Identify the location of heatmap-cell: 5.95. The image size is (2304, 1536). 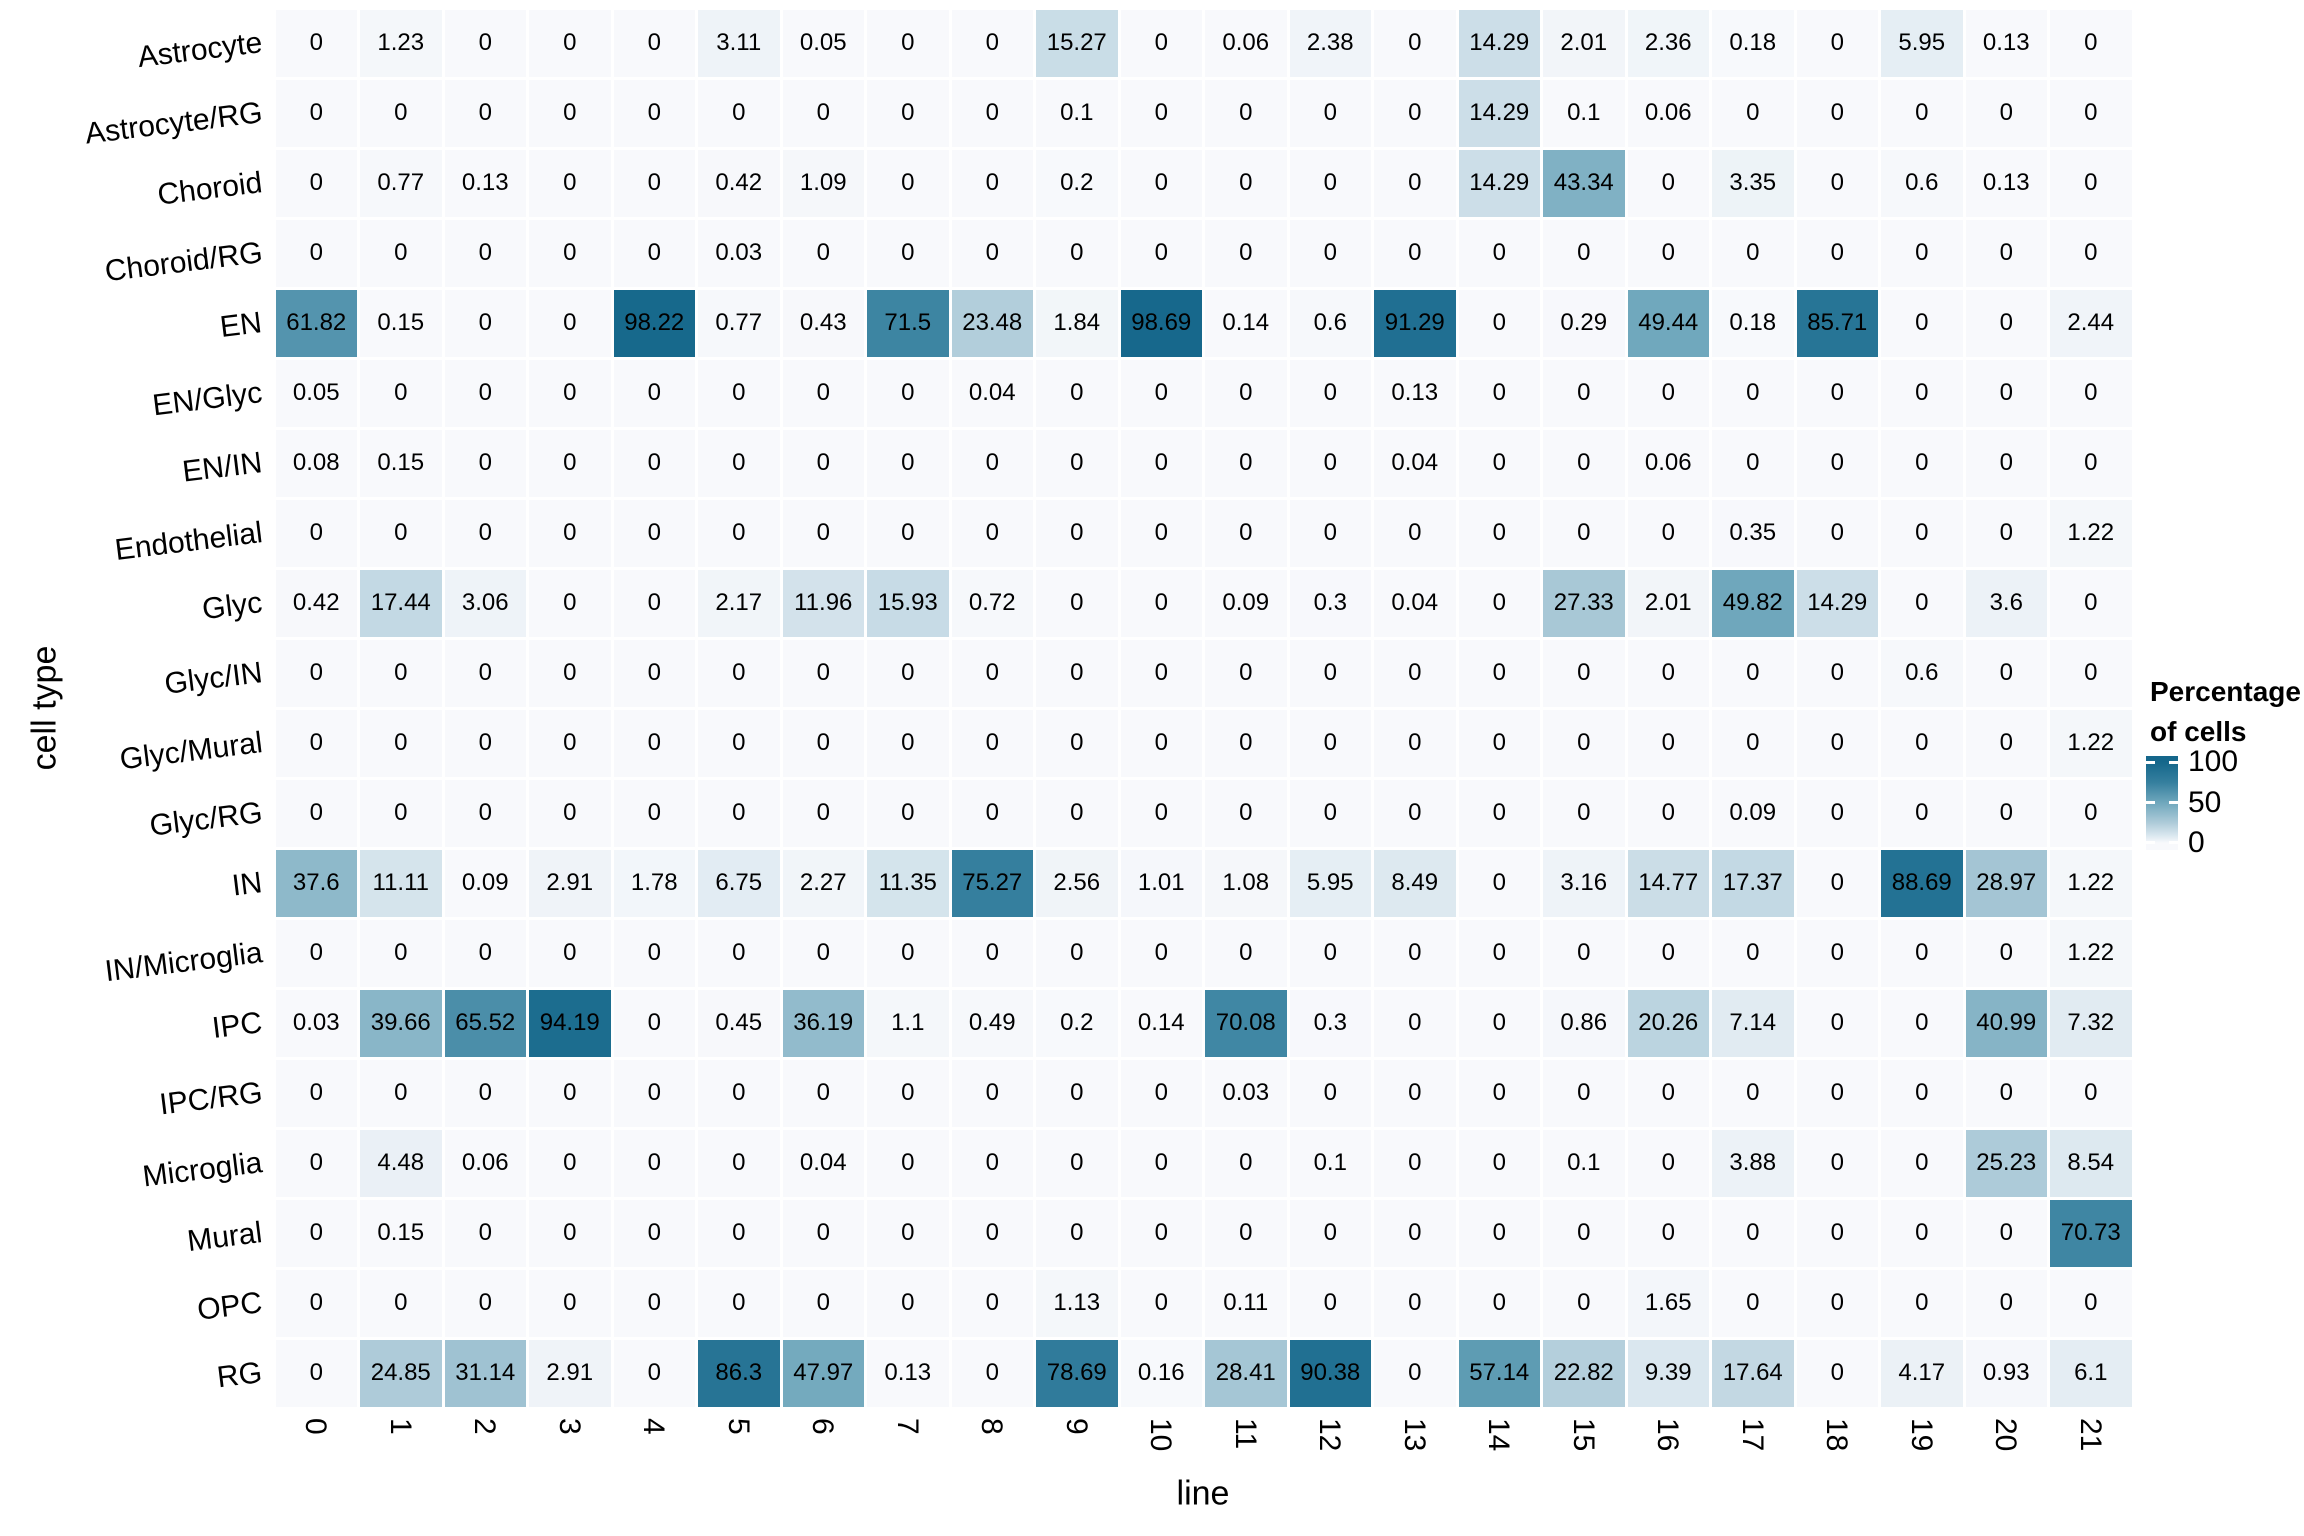
(1922, 43).